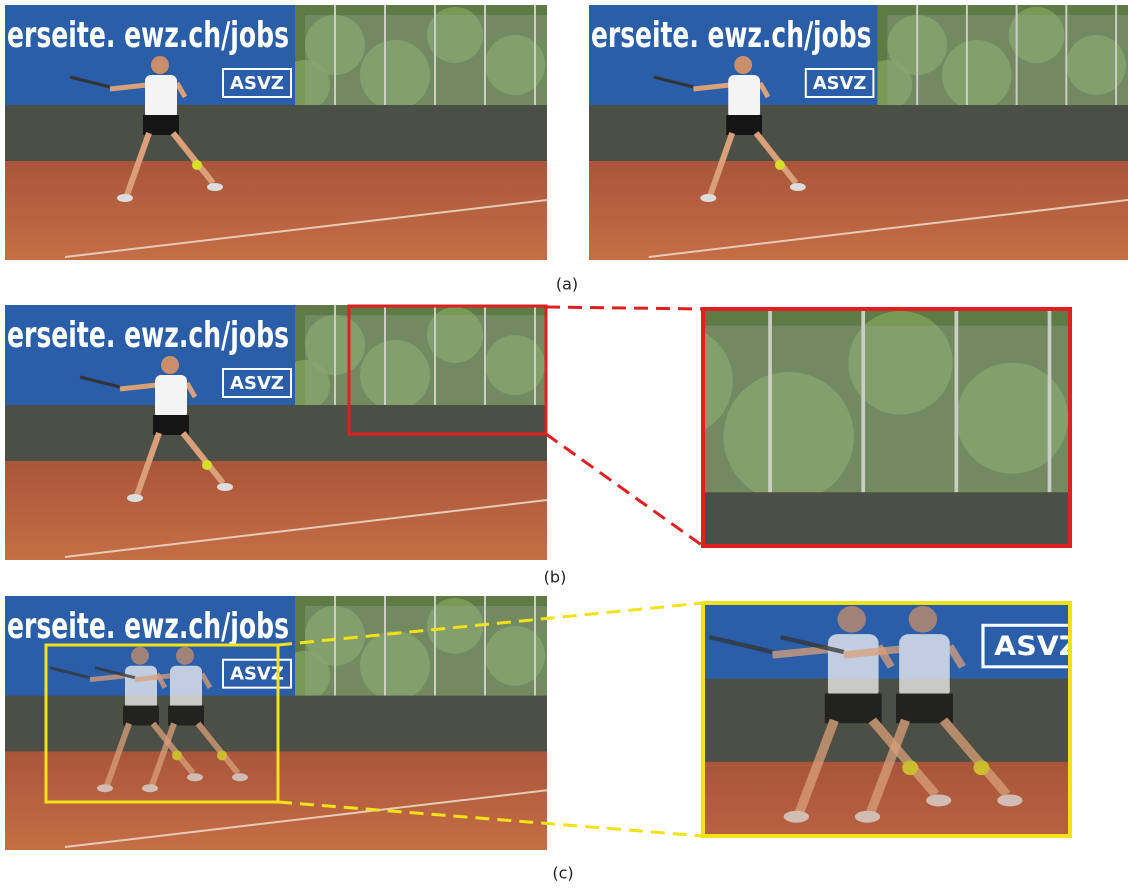 Image resolution: width=1128 pixels, height=888 pixels. What do you see at coordinates (567, 284) in the screenshot?
I see `panel-label: (a)` at bounding box center [567, 284].